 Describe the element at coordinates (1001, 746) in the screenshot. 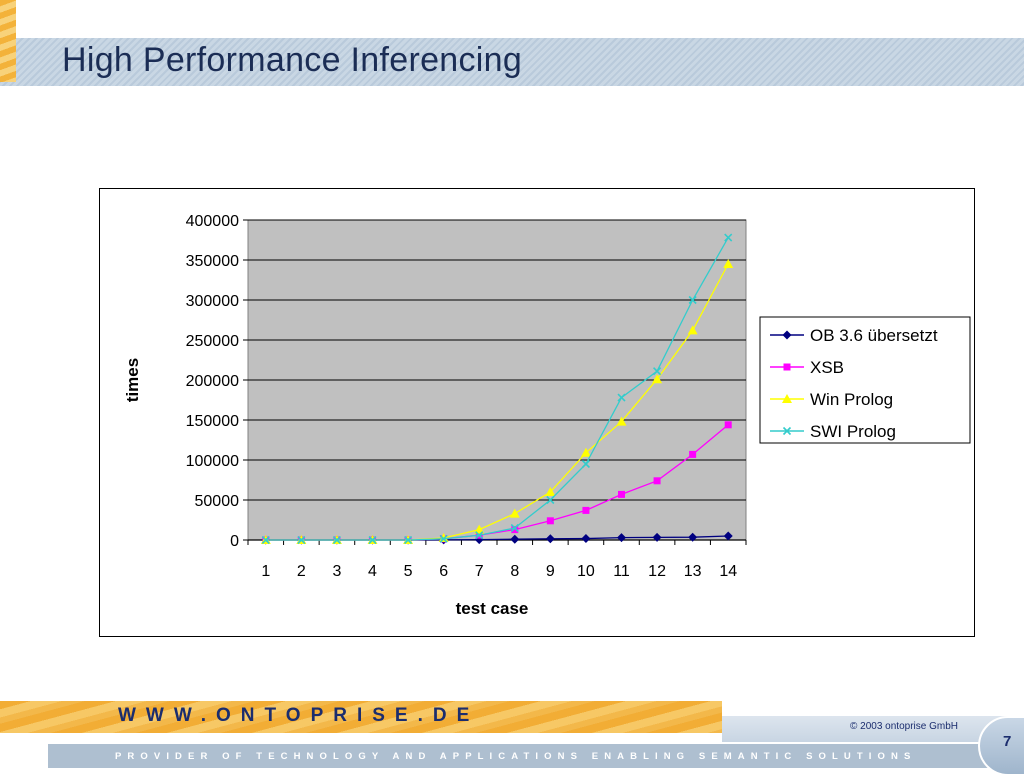

I see `page-number-badge` at that location.